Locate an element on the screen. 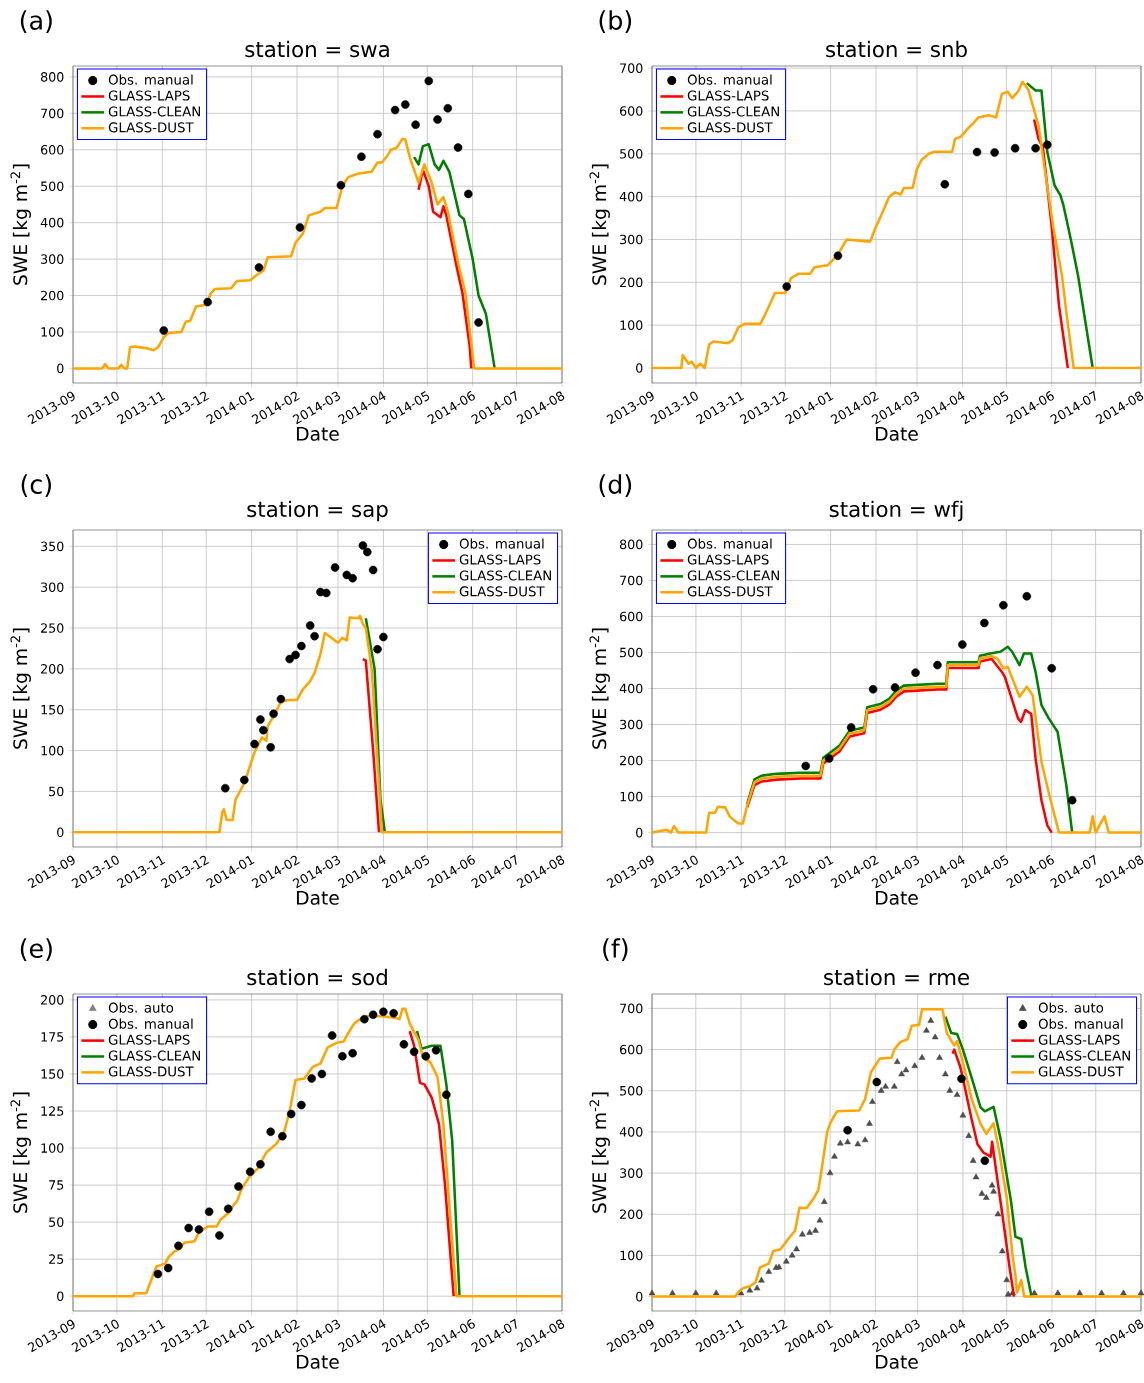 This screenshot has width=1144, height=1383. legend-label: Obs. auto is located at coordinates (1071, 1007).